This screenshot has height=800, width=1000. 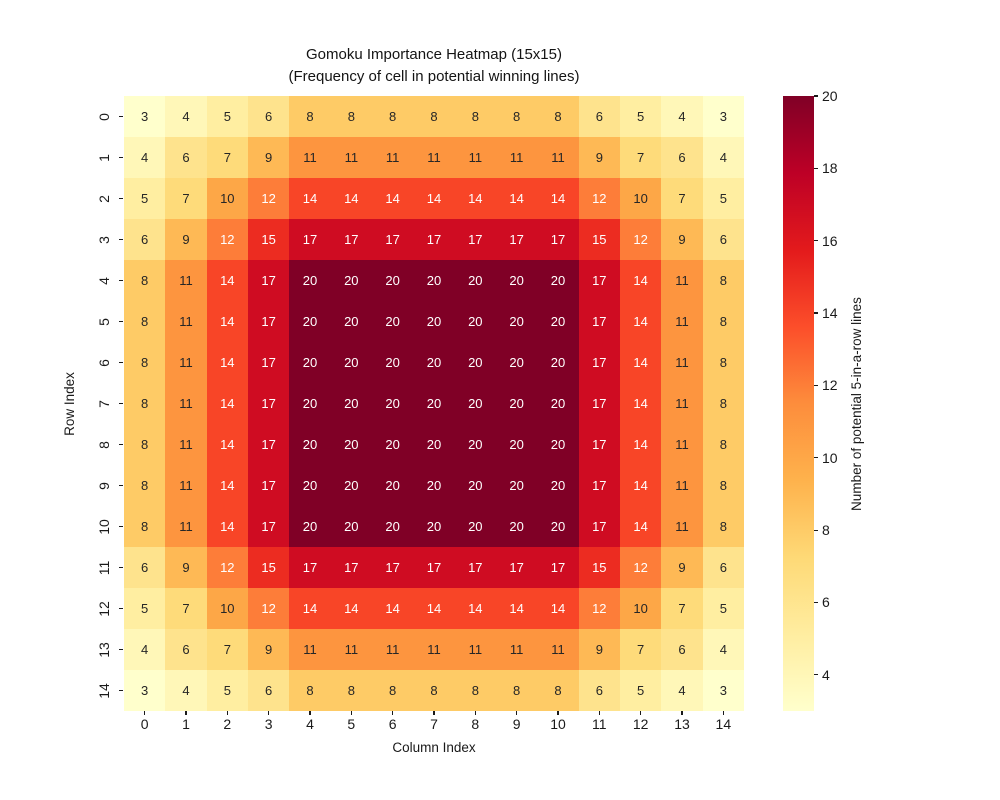 What do you see at coordinates (310, 362) in the screenshot?
I see `heatmap-cell-r6-c4: 20` at bounding box center [310, 362].